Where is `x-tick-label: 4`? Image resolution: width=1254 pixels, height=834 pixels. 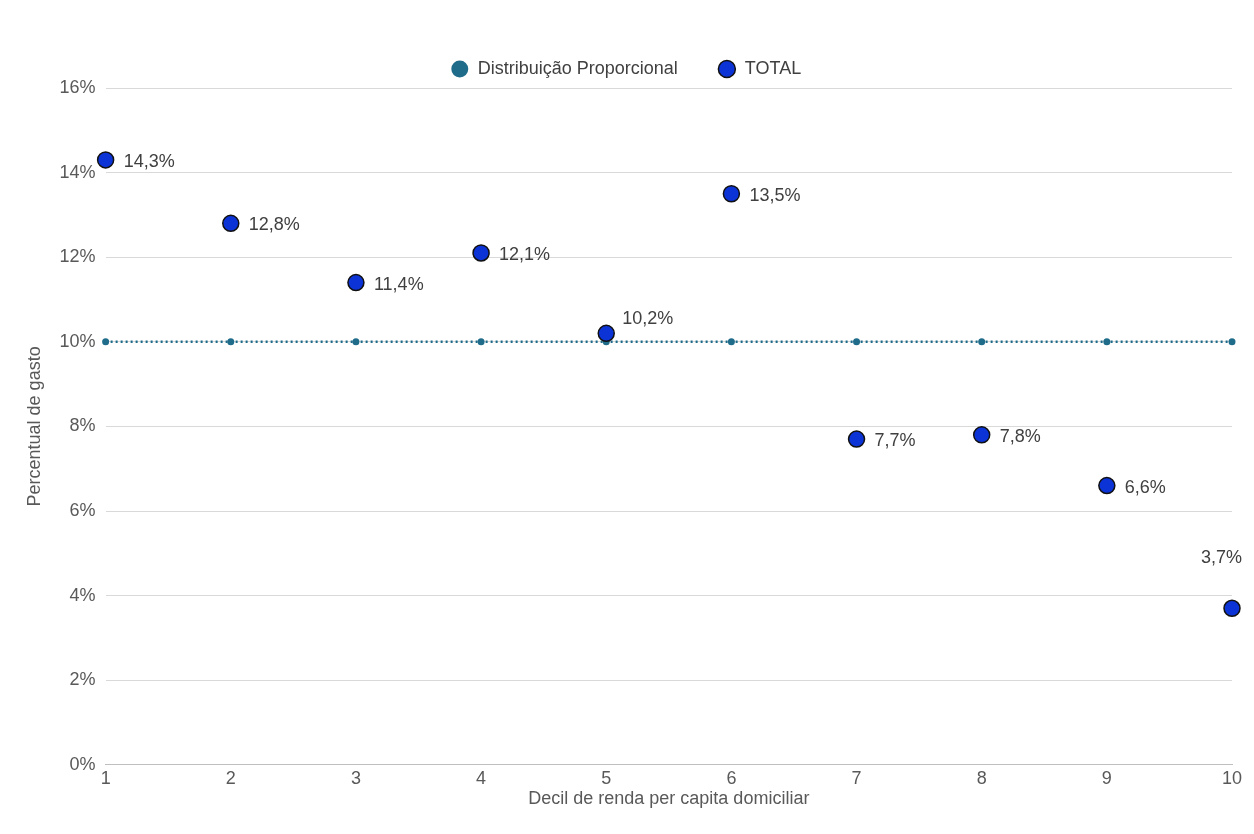
x-tick-label: 4 is located at coordinates (481, 777).